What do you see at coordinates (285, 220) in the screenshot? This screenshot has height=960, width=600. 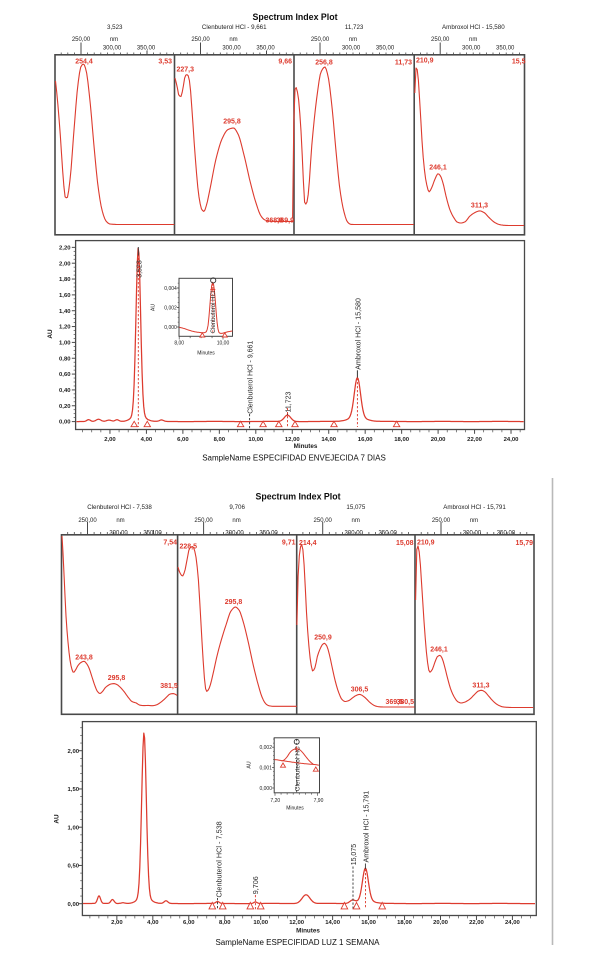 I see `svg-text: 369,9` at bounding box center [285, 220].